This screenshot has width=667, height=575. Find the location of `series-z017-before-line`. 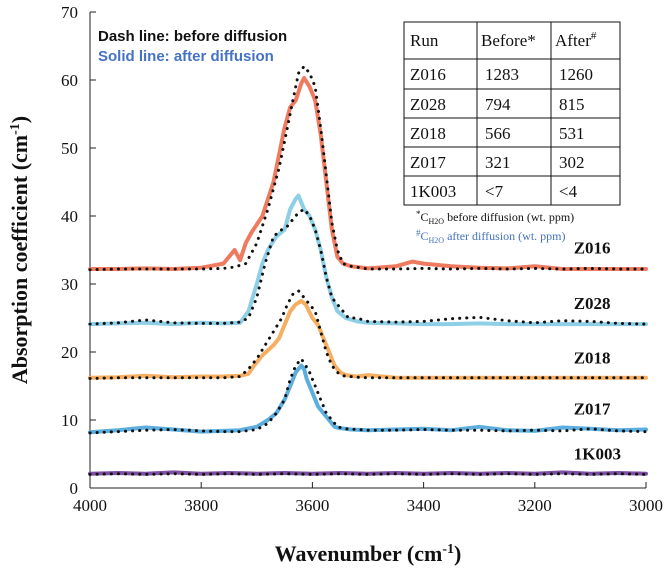

series-z017-before-line is located at coordinates (368, 395).